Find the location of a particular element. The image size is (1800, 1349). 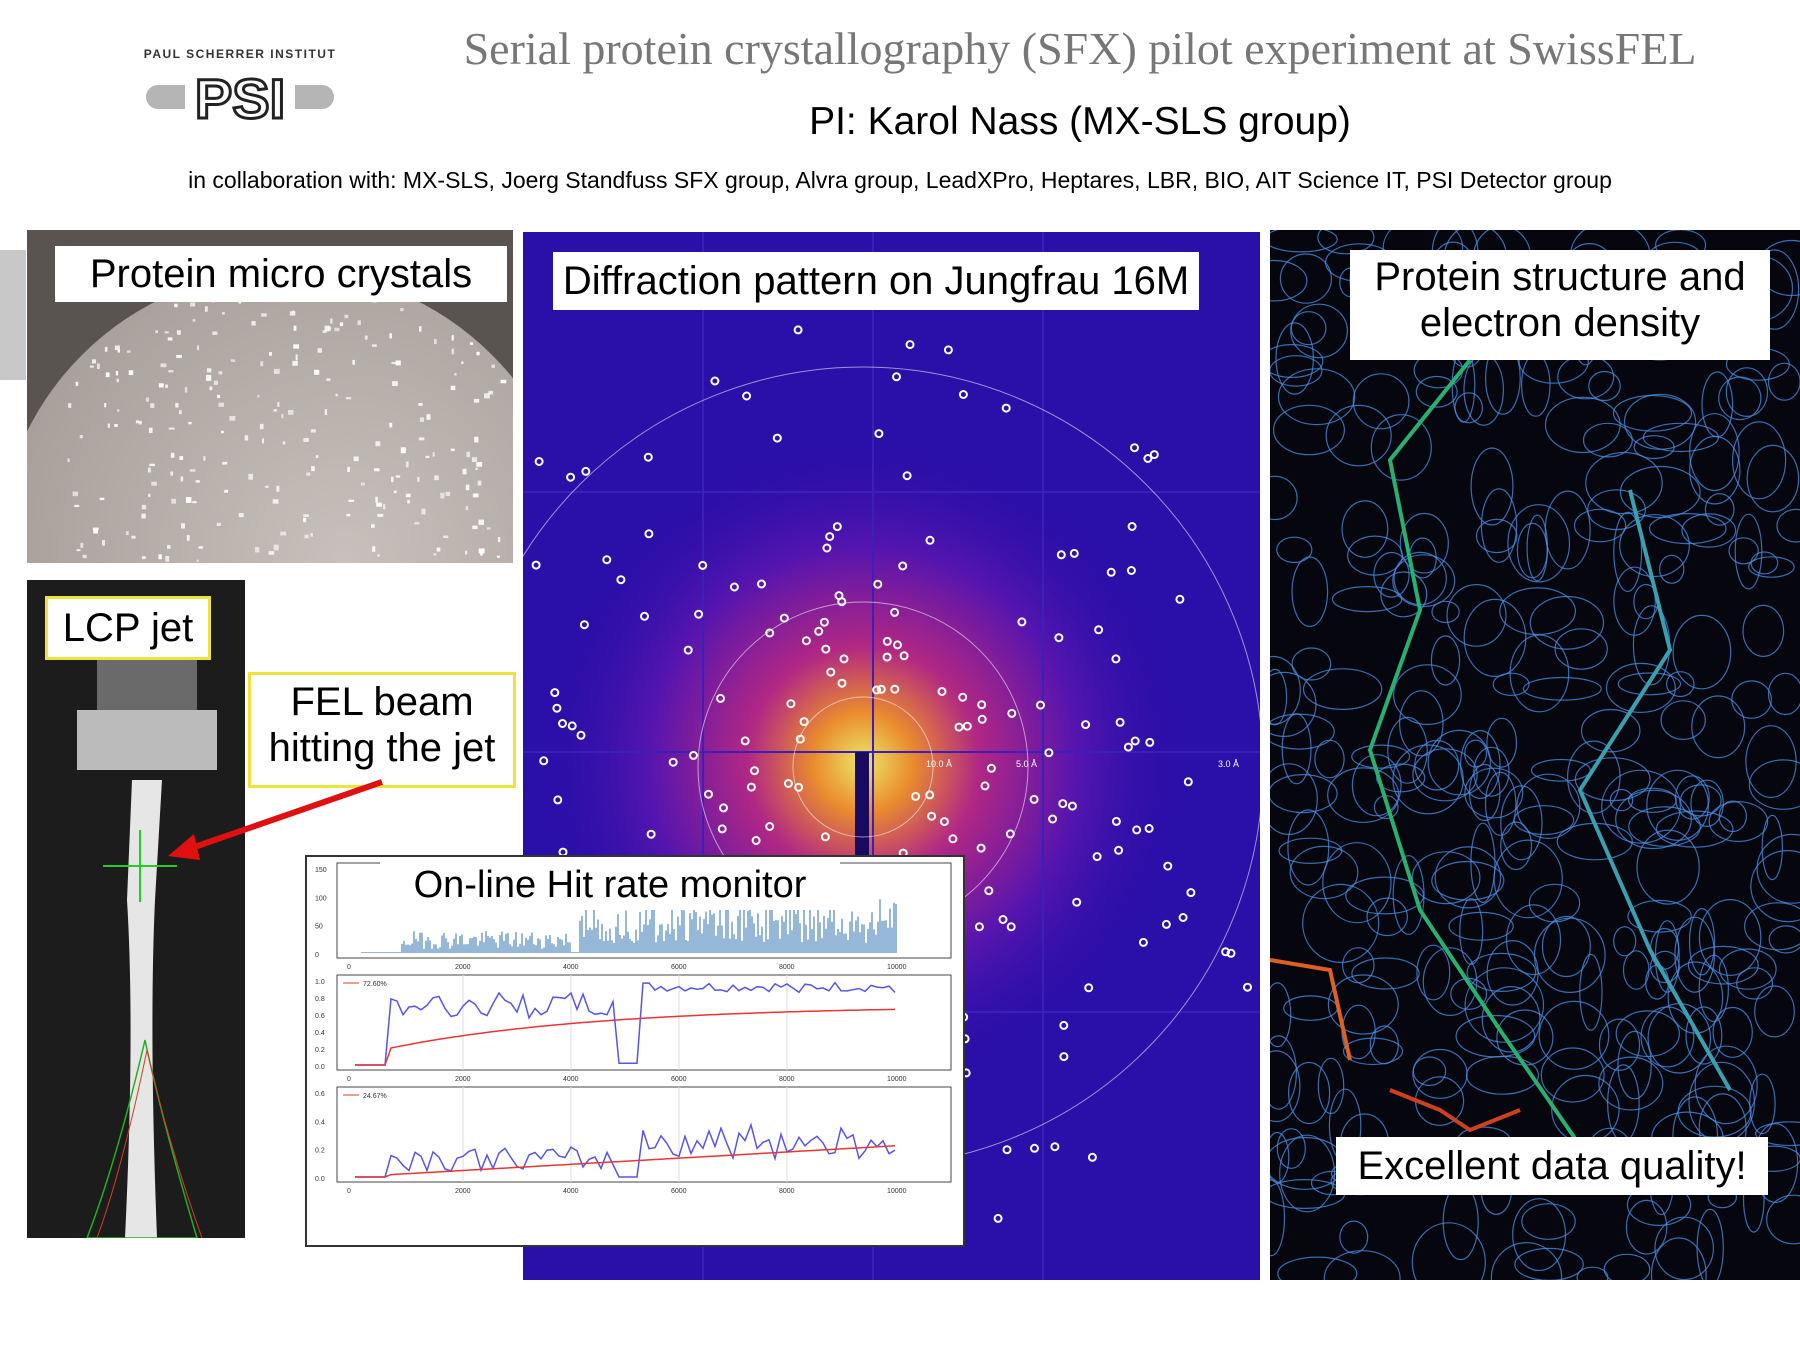

y-tick-label: 0.6 is located at coordinates (320, 1094).